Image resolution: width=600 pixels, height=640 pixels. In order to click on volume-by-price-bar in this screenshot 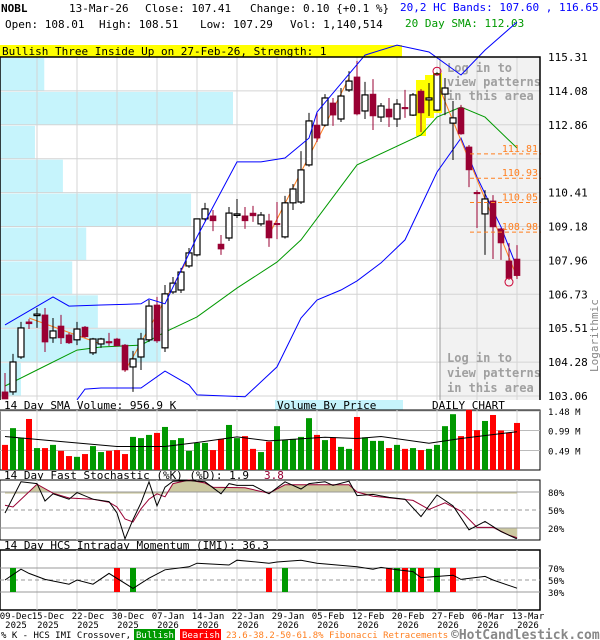, I will do `click(36, 278)`.